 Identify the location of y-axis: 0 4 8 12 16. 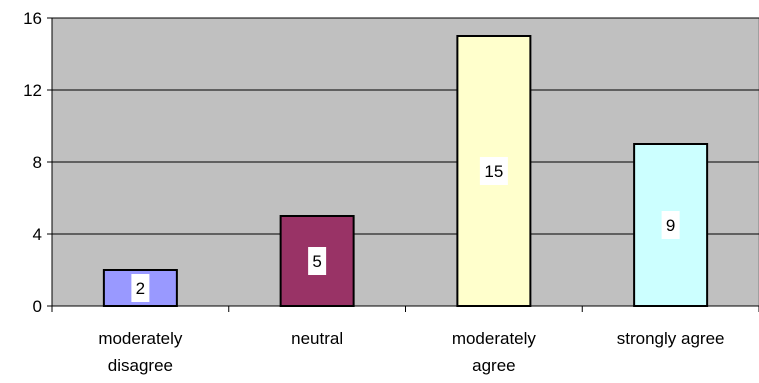
(38, 162).